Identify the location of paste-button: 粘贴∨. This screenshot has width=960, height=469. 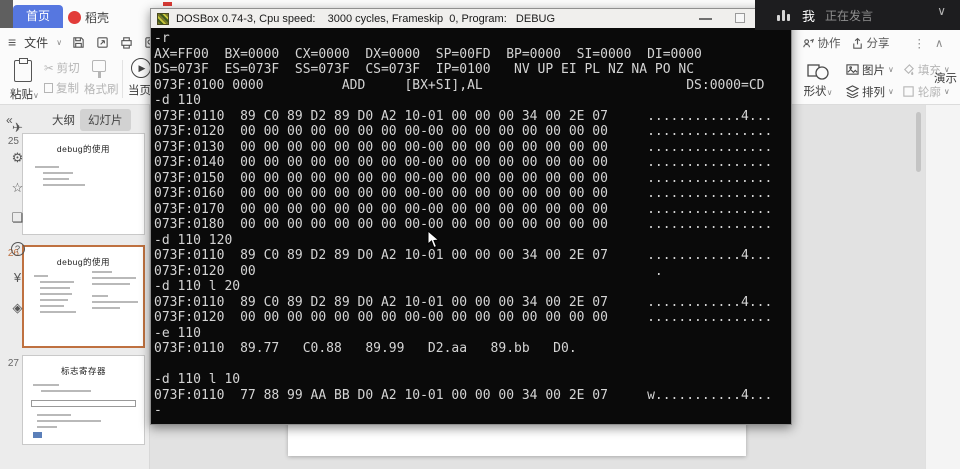
(24, 80).